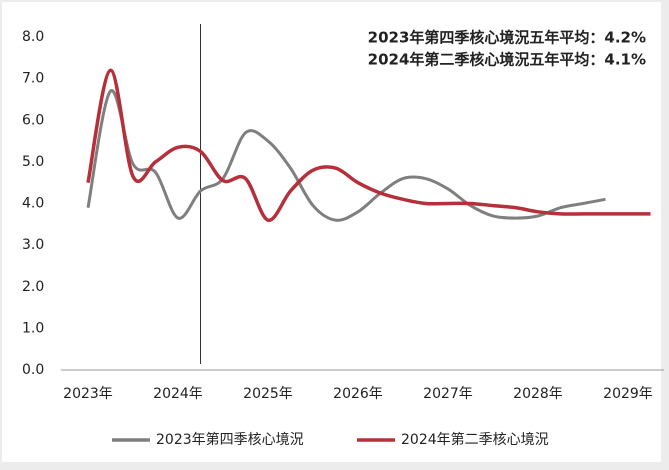 The height and width of the screenshot is (470, 669). I want to click on x-tick-label: 2028年, so click(538, 394).